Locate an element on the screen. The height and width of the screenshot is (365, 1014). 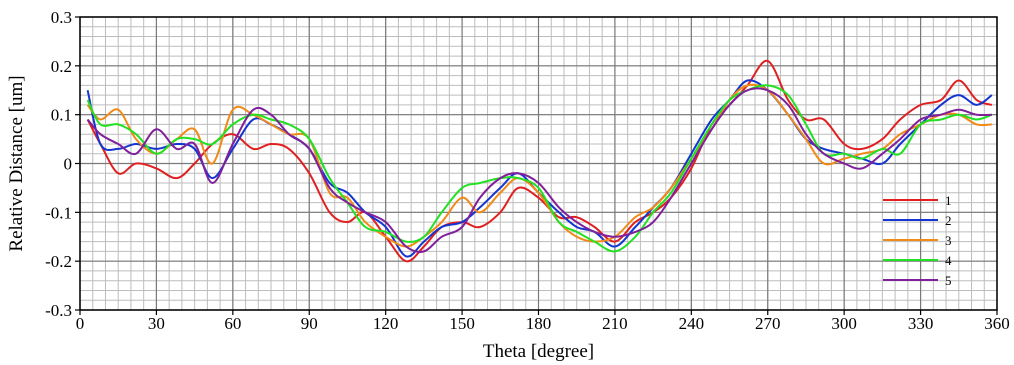
x-tick-label: 300 is located at coordinates (844, 323).